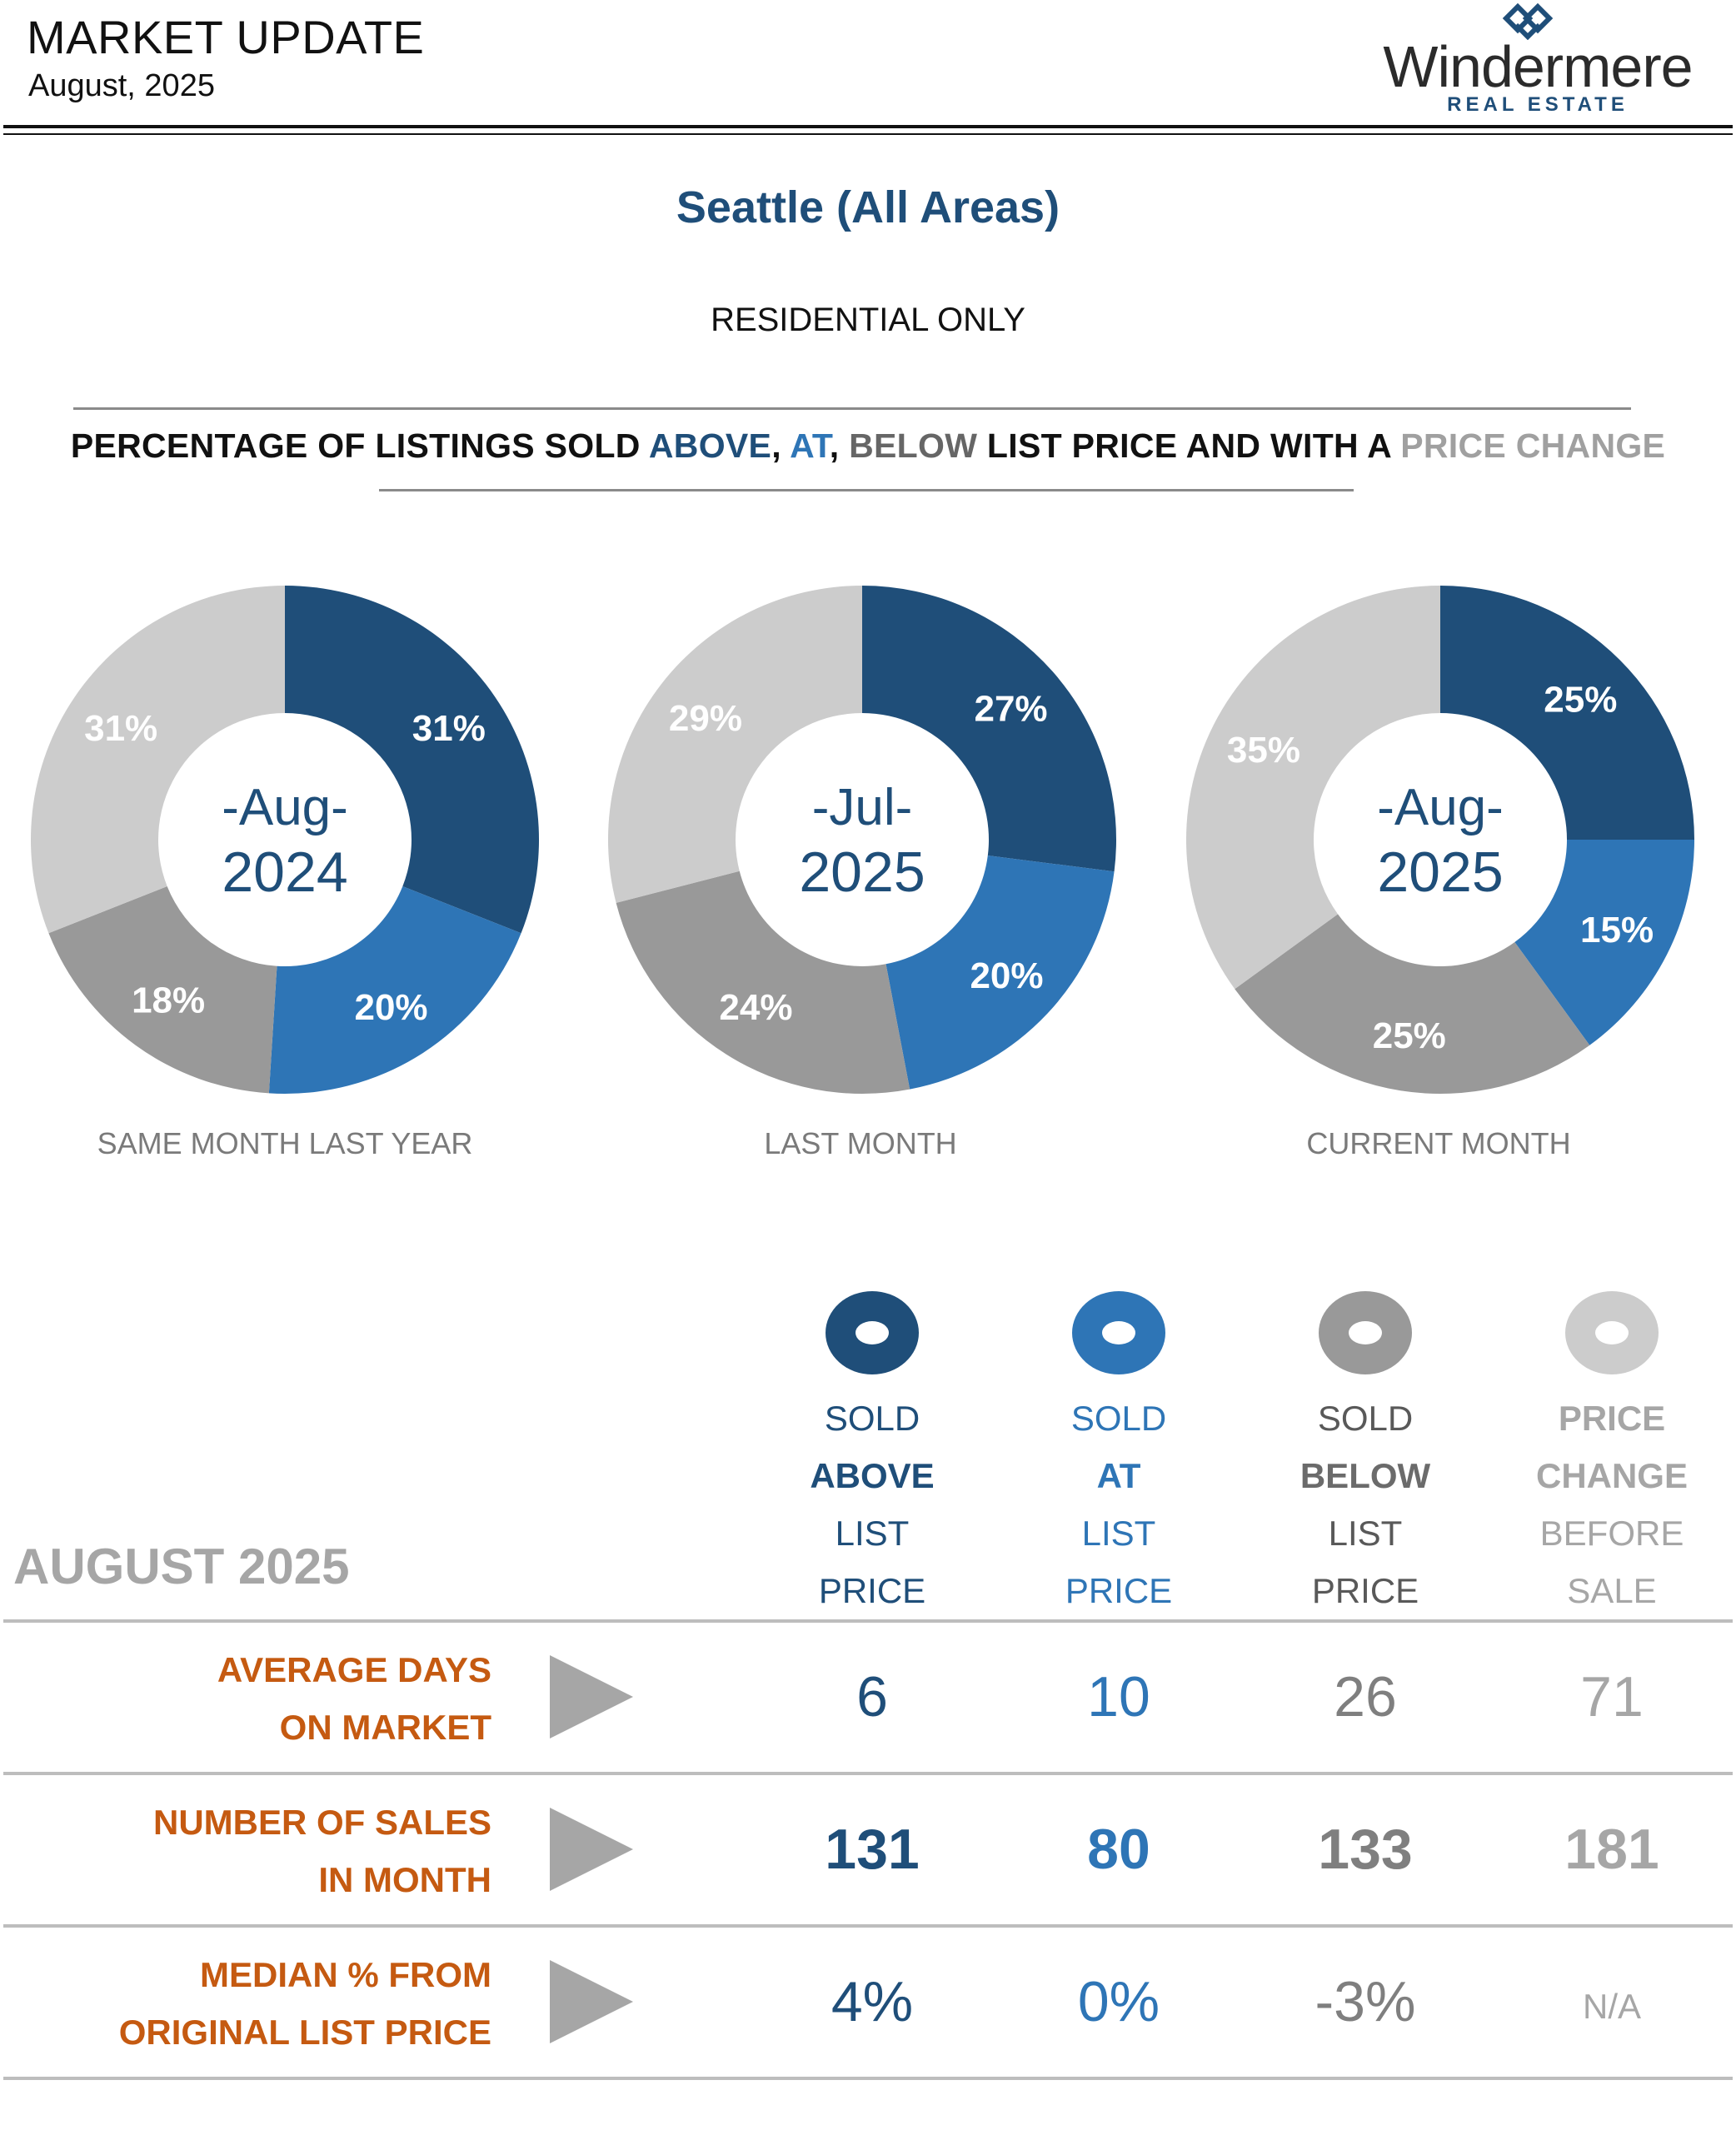 The height and width of the screenshot is (2150, 1736). What do you see at coordinates (735, 745) in the screenshot?
I see `donut-2-slice-price-change` at bounding box center [735, 745].